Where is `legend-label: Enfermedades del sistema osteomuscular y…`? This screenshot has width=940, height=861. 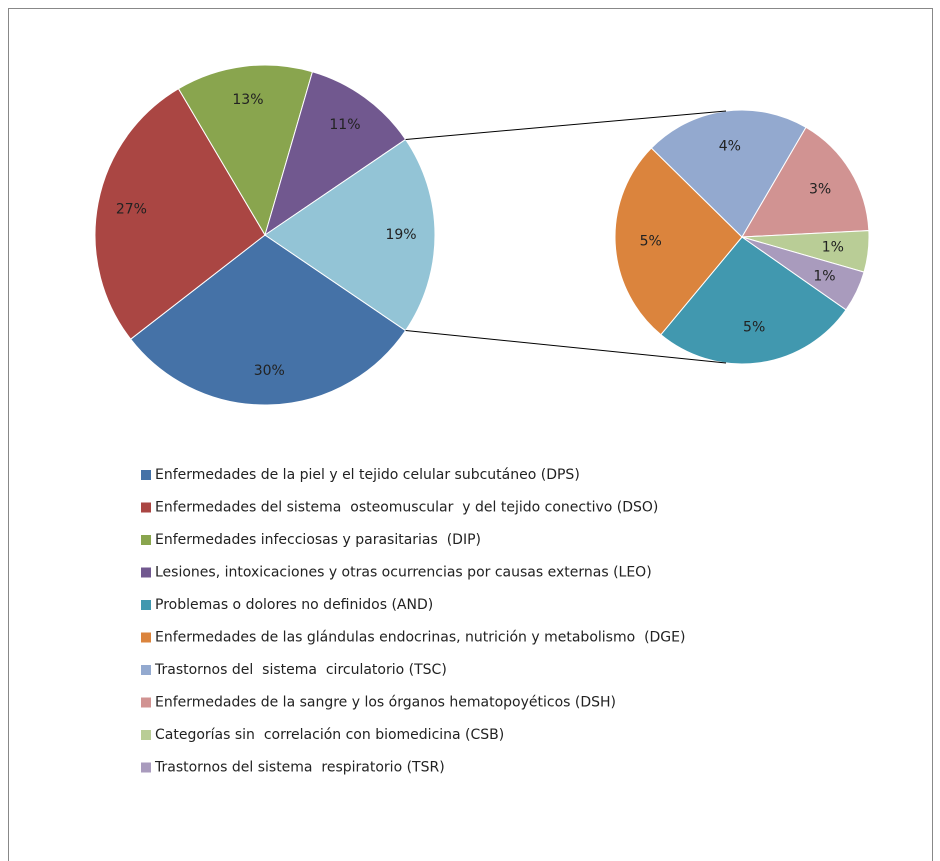
legend-label: Enfermedades del sistema osteomuscular y… is located at coordinates (406, 508).